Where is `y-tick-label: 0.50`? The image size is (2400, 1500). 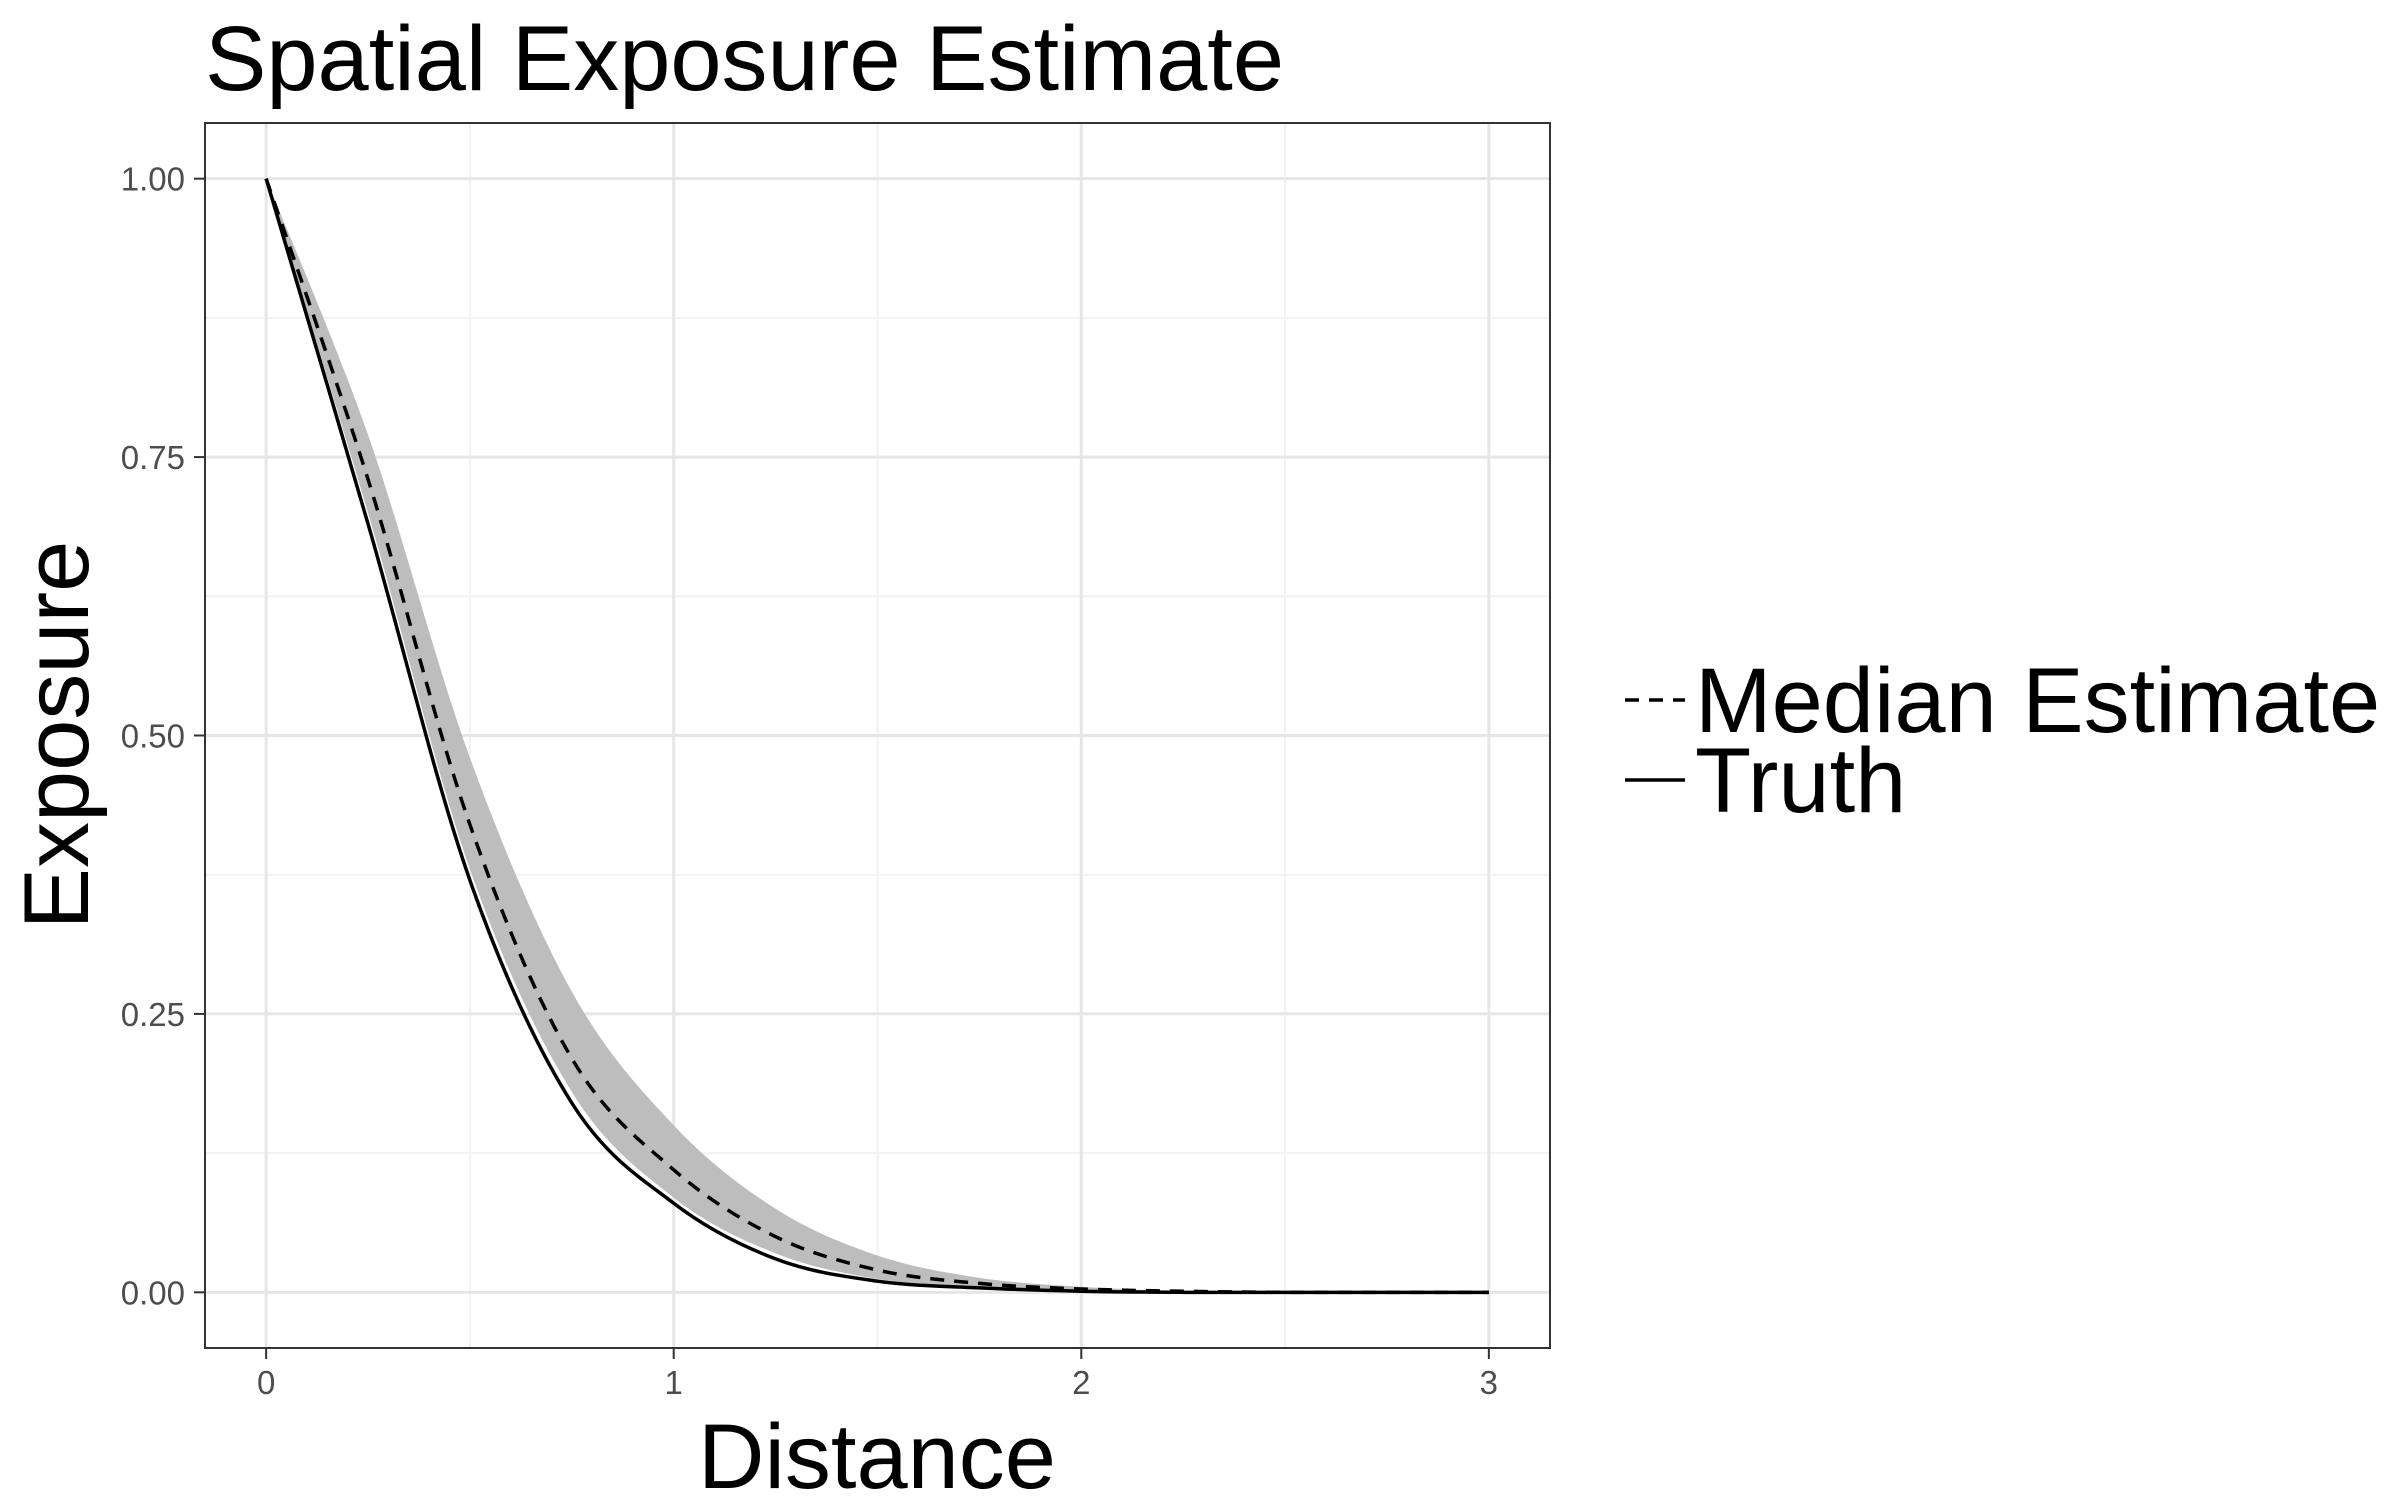 y-tick-label: 0.50 is located at coordinates (153, 736).